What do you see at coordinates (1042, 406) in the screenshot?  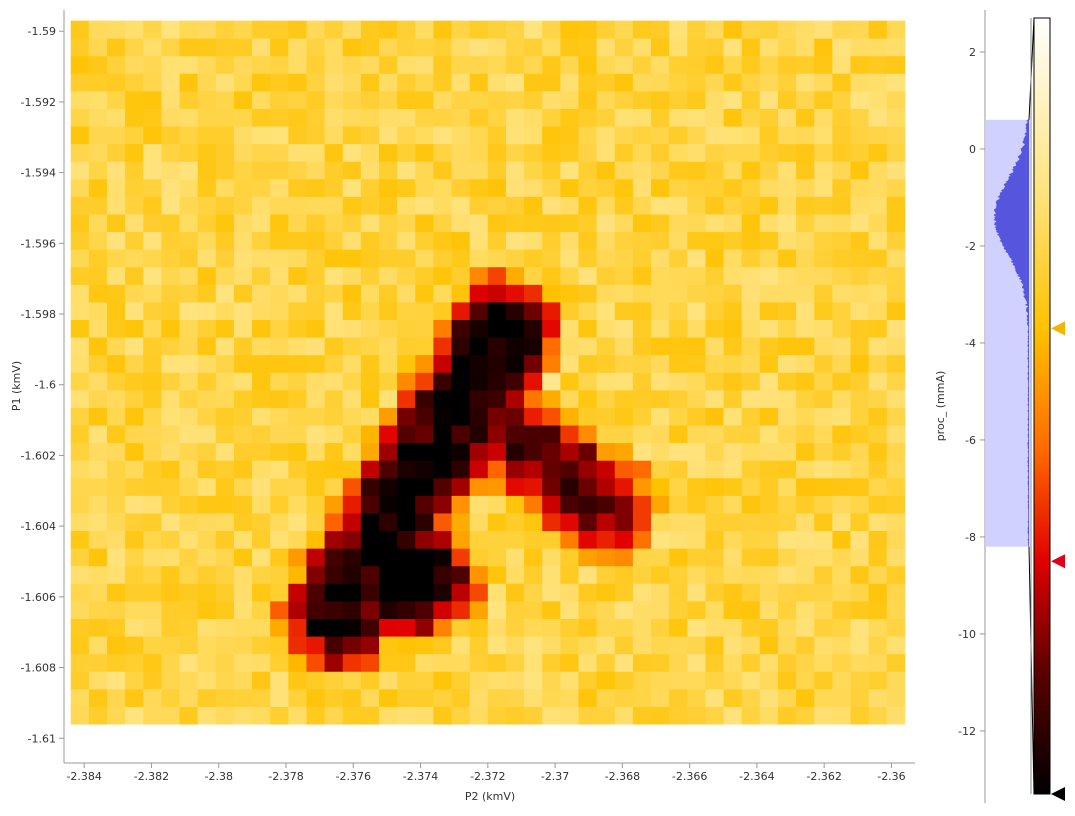 I see `colorbar-gradient` at bounding box center [1042, 406].